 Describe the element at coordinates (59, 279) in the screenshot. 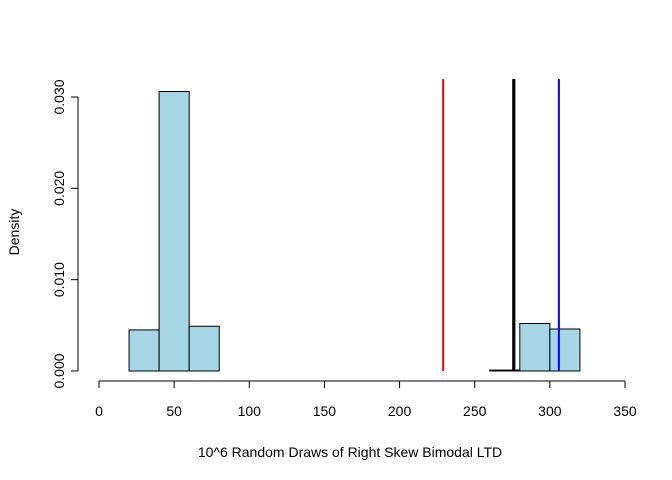

I see `y-tick-label: 0.010` at that location.